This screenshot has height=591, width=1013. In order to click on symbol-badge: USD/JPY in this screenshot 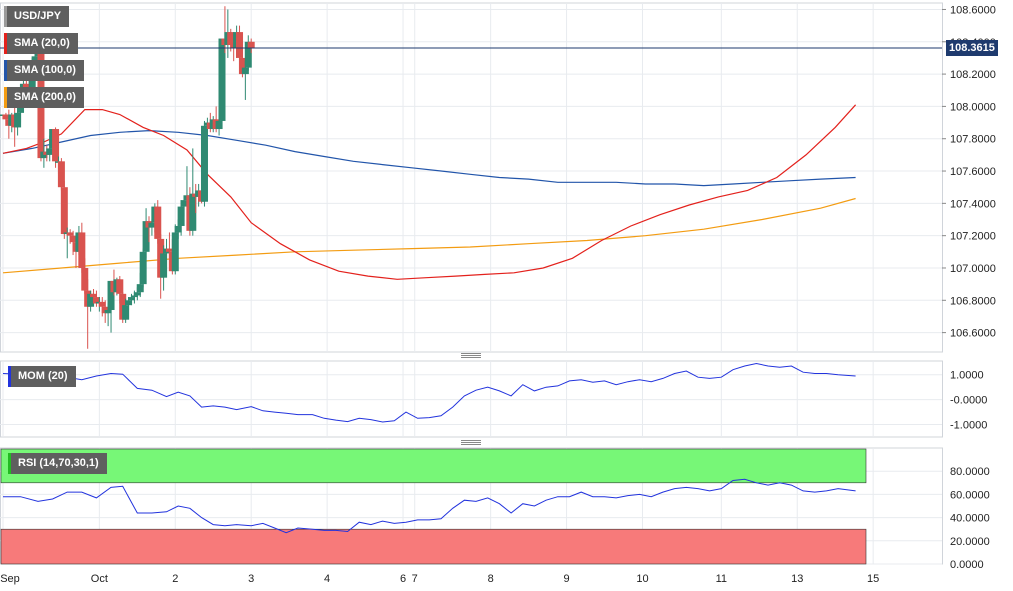, I will do `click(37, 16)`.